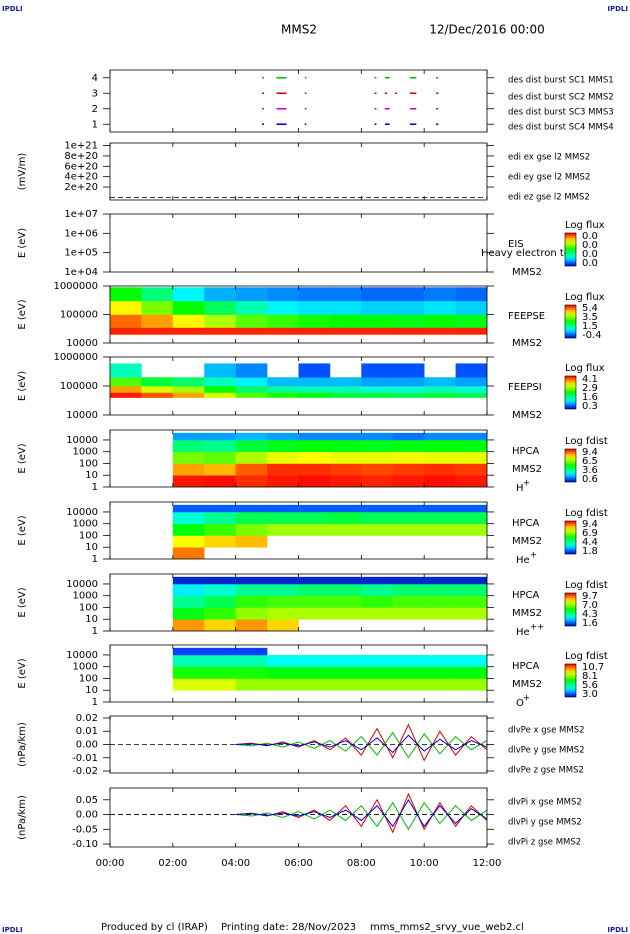 The height and width of the screenshot is (934, 630). What do you see at coordinates (82, 512) in the screenshot?
I see `y-tick-label: 10000` at bounding box center [82, 512].